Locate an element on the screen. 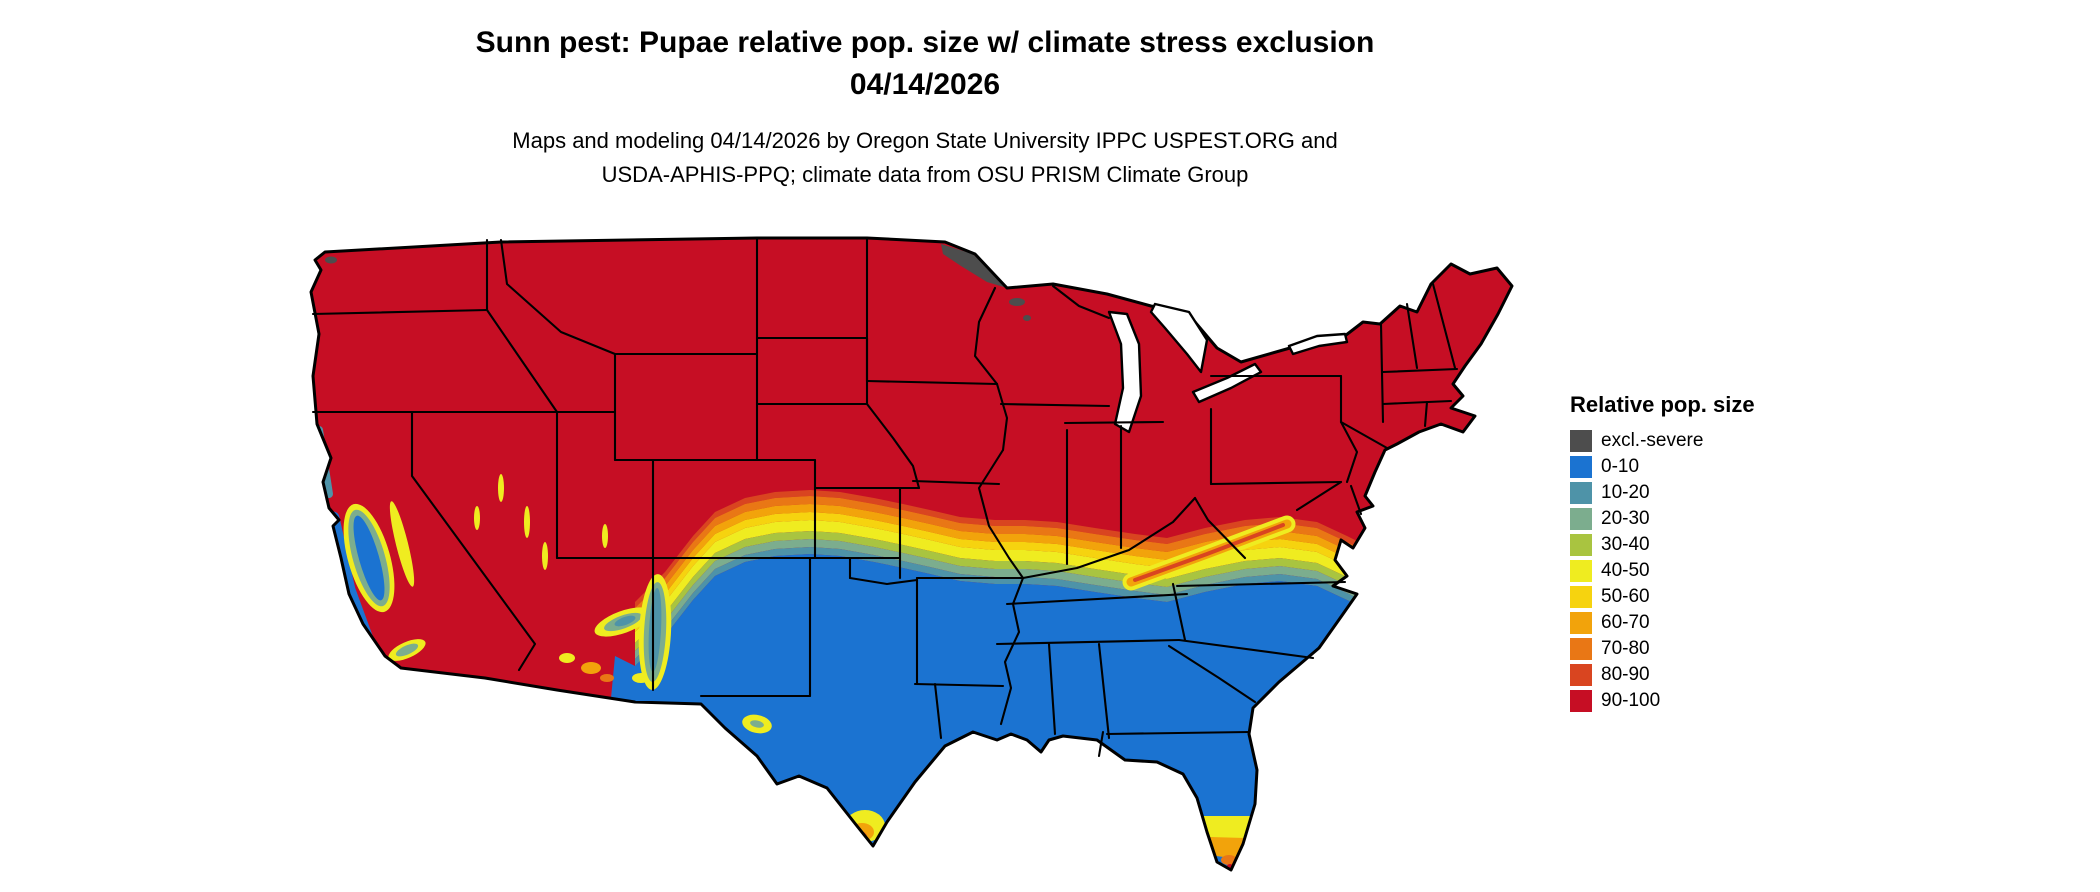 The image size is (2100, 892). legend-row: 80-90 is located at coordinates (1662, 675).